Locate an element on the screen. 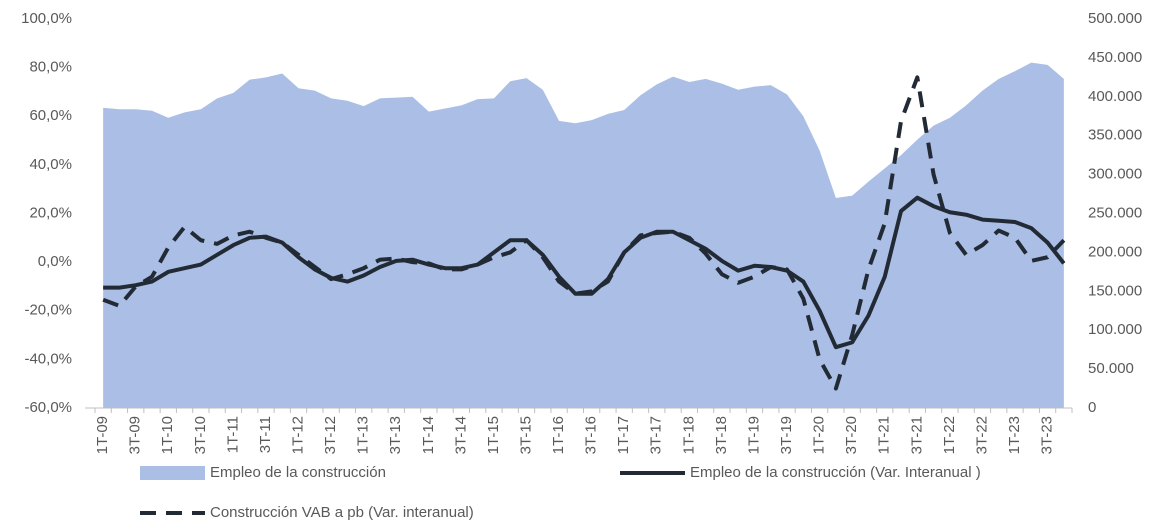  y2-tick-label: 300.000 is located at coordinates (1115, 174).